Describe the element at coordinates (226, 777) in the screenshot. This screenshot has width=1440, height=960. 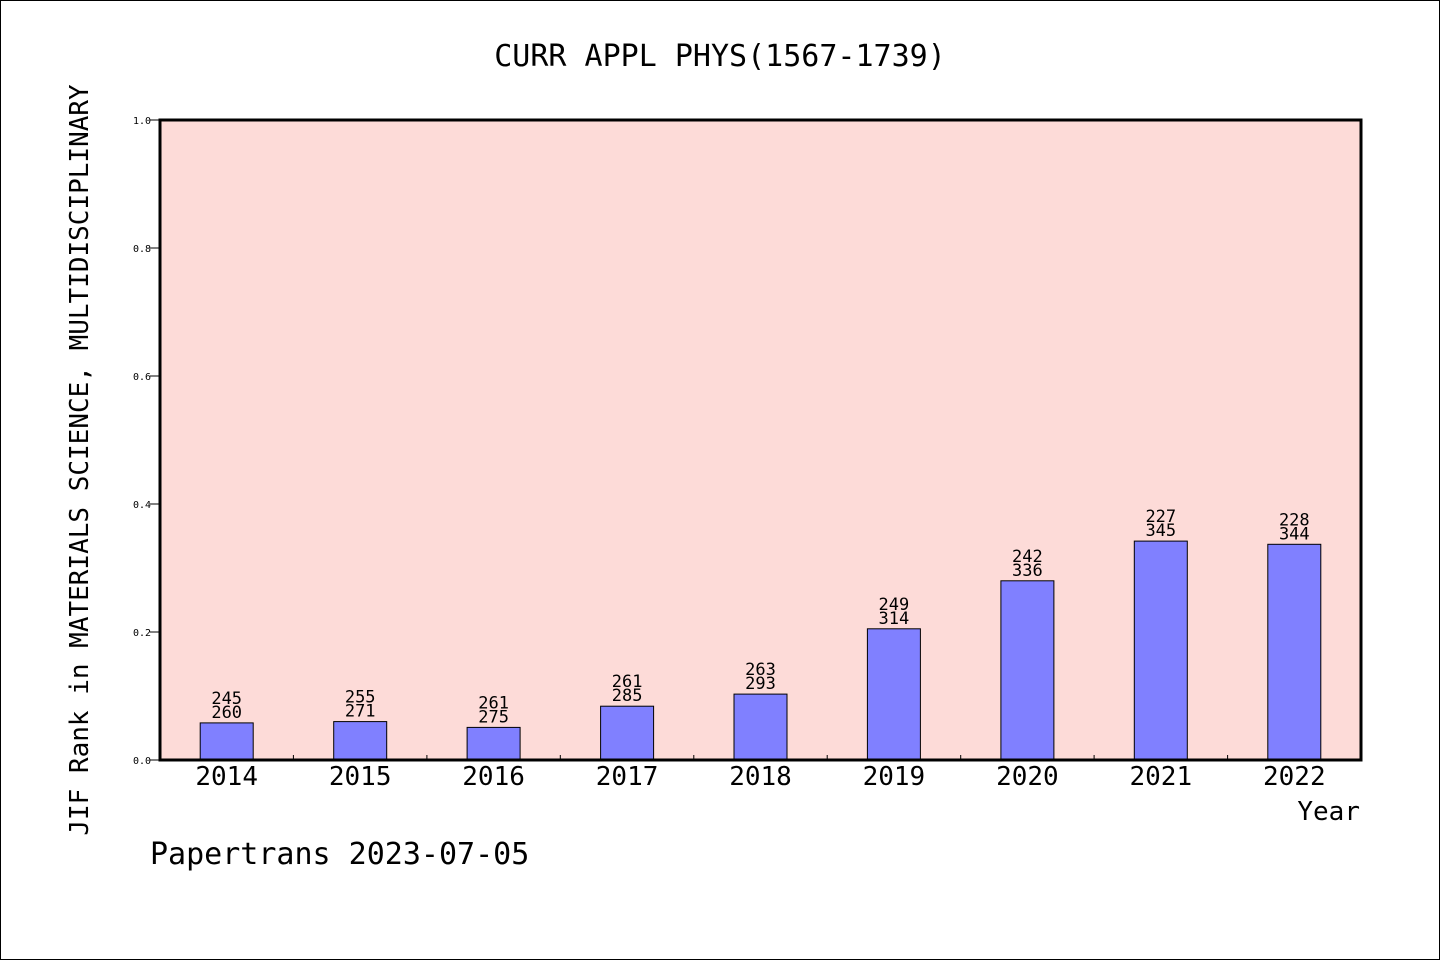
I see `x-tick-label: 2014` at that location.